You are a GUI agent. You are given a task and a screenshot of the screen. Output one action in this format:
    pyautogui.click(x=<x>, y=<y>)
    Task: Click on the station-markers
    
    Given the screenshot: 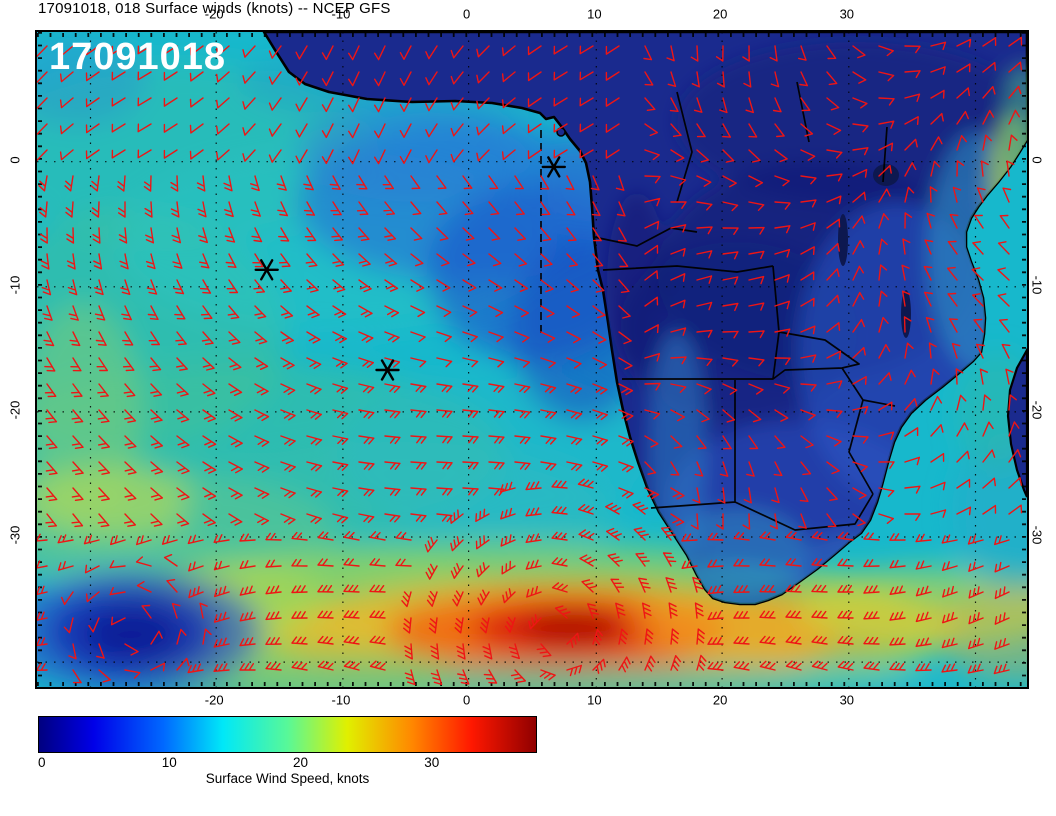 What is the action you would take?
    pyautogui.click(x=410, y=268)
    